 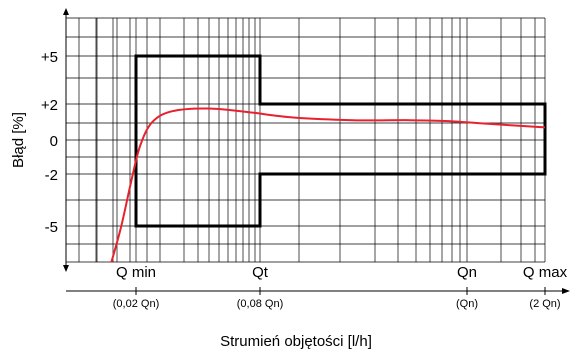 What do you see at coordinates (49, 57) in the screenshot?
I see `y-tick-label: +5` at bounding box center [49, 57].